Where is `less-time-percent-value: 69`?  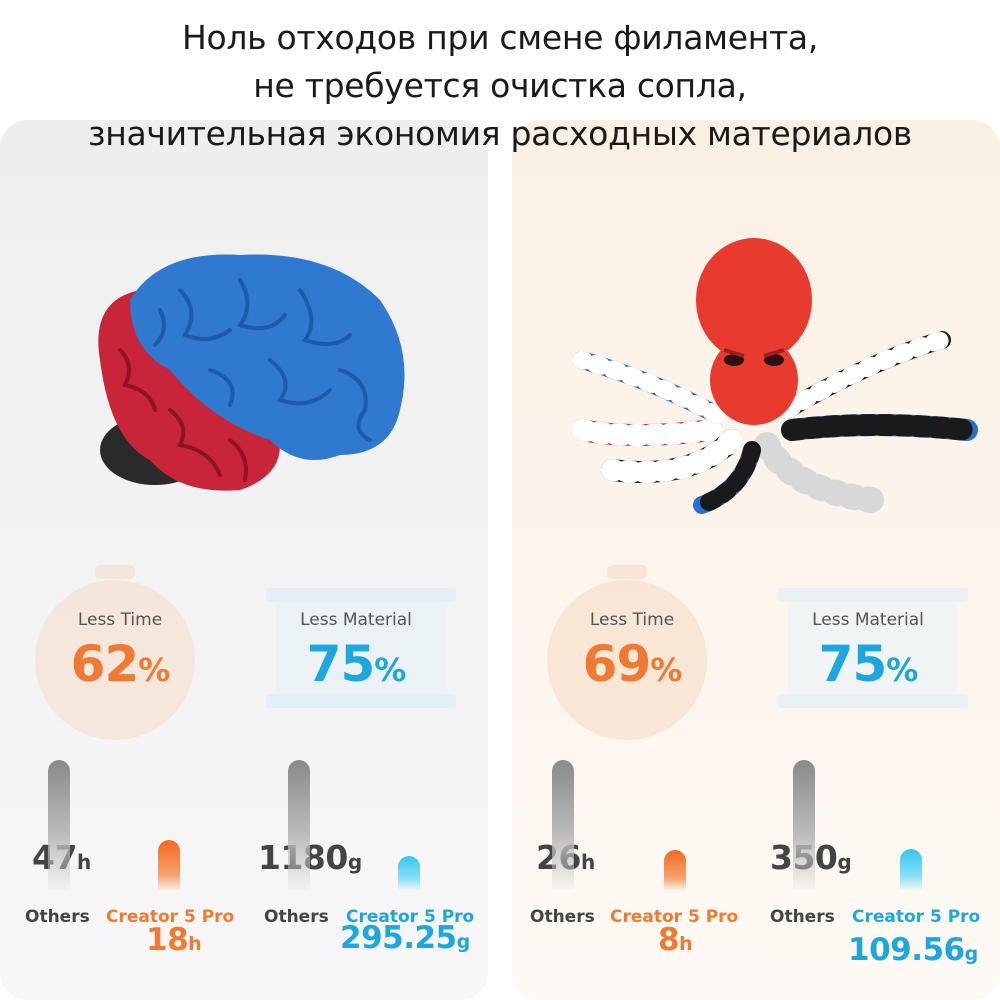 less-time-percent-value: 69 is located at coordinates (617, 664).